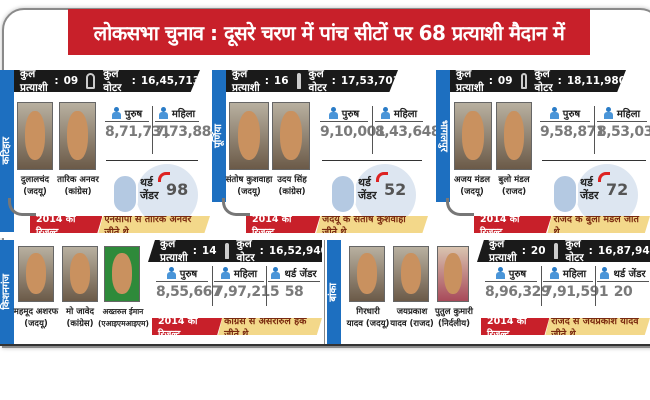  What do you see at coordinates (325, 345) in the screenshot?
I see `bottom-rule` at bounding box center [325, 345].